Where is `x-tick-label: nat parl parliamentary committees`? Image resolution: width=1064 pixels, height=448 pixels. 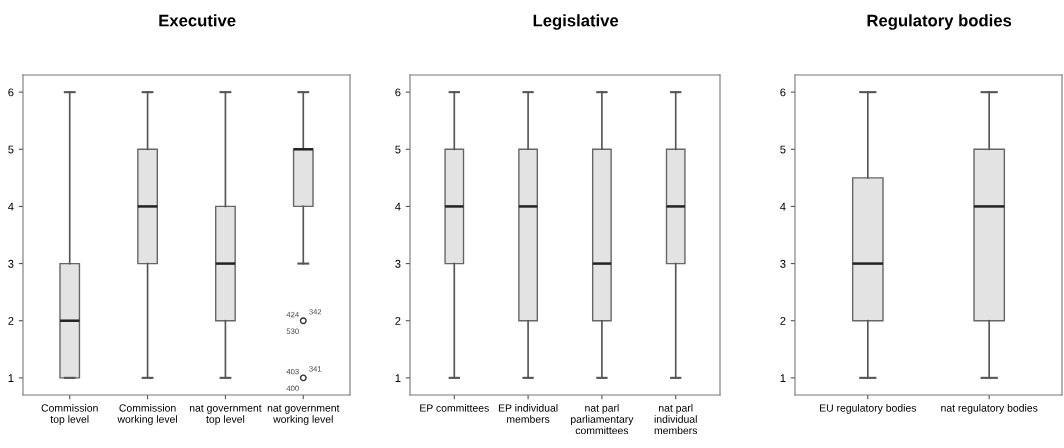
x-tick-label: nat parl parliamentary committees is located at coordinates (602, 419).